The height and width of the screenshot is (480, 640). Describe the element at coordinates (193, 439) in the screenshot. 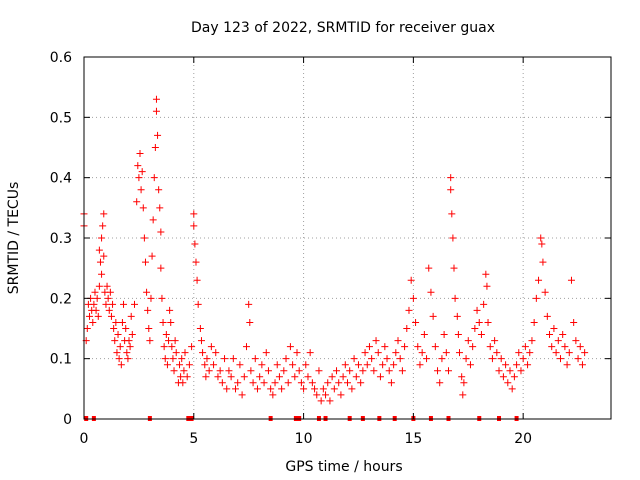

I see `x-tick-label: 5` at that location.